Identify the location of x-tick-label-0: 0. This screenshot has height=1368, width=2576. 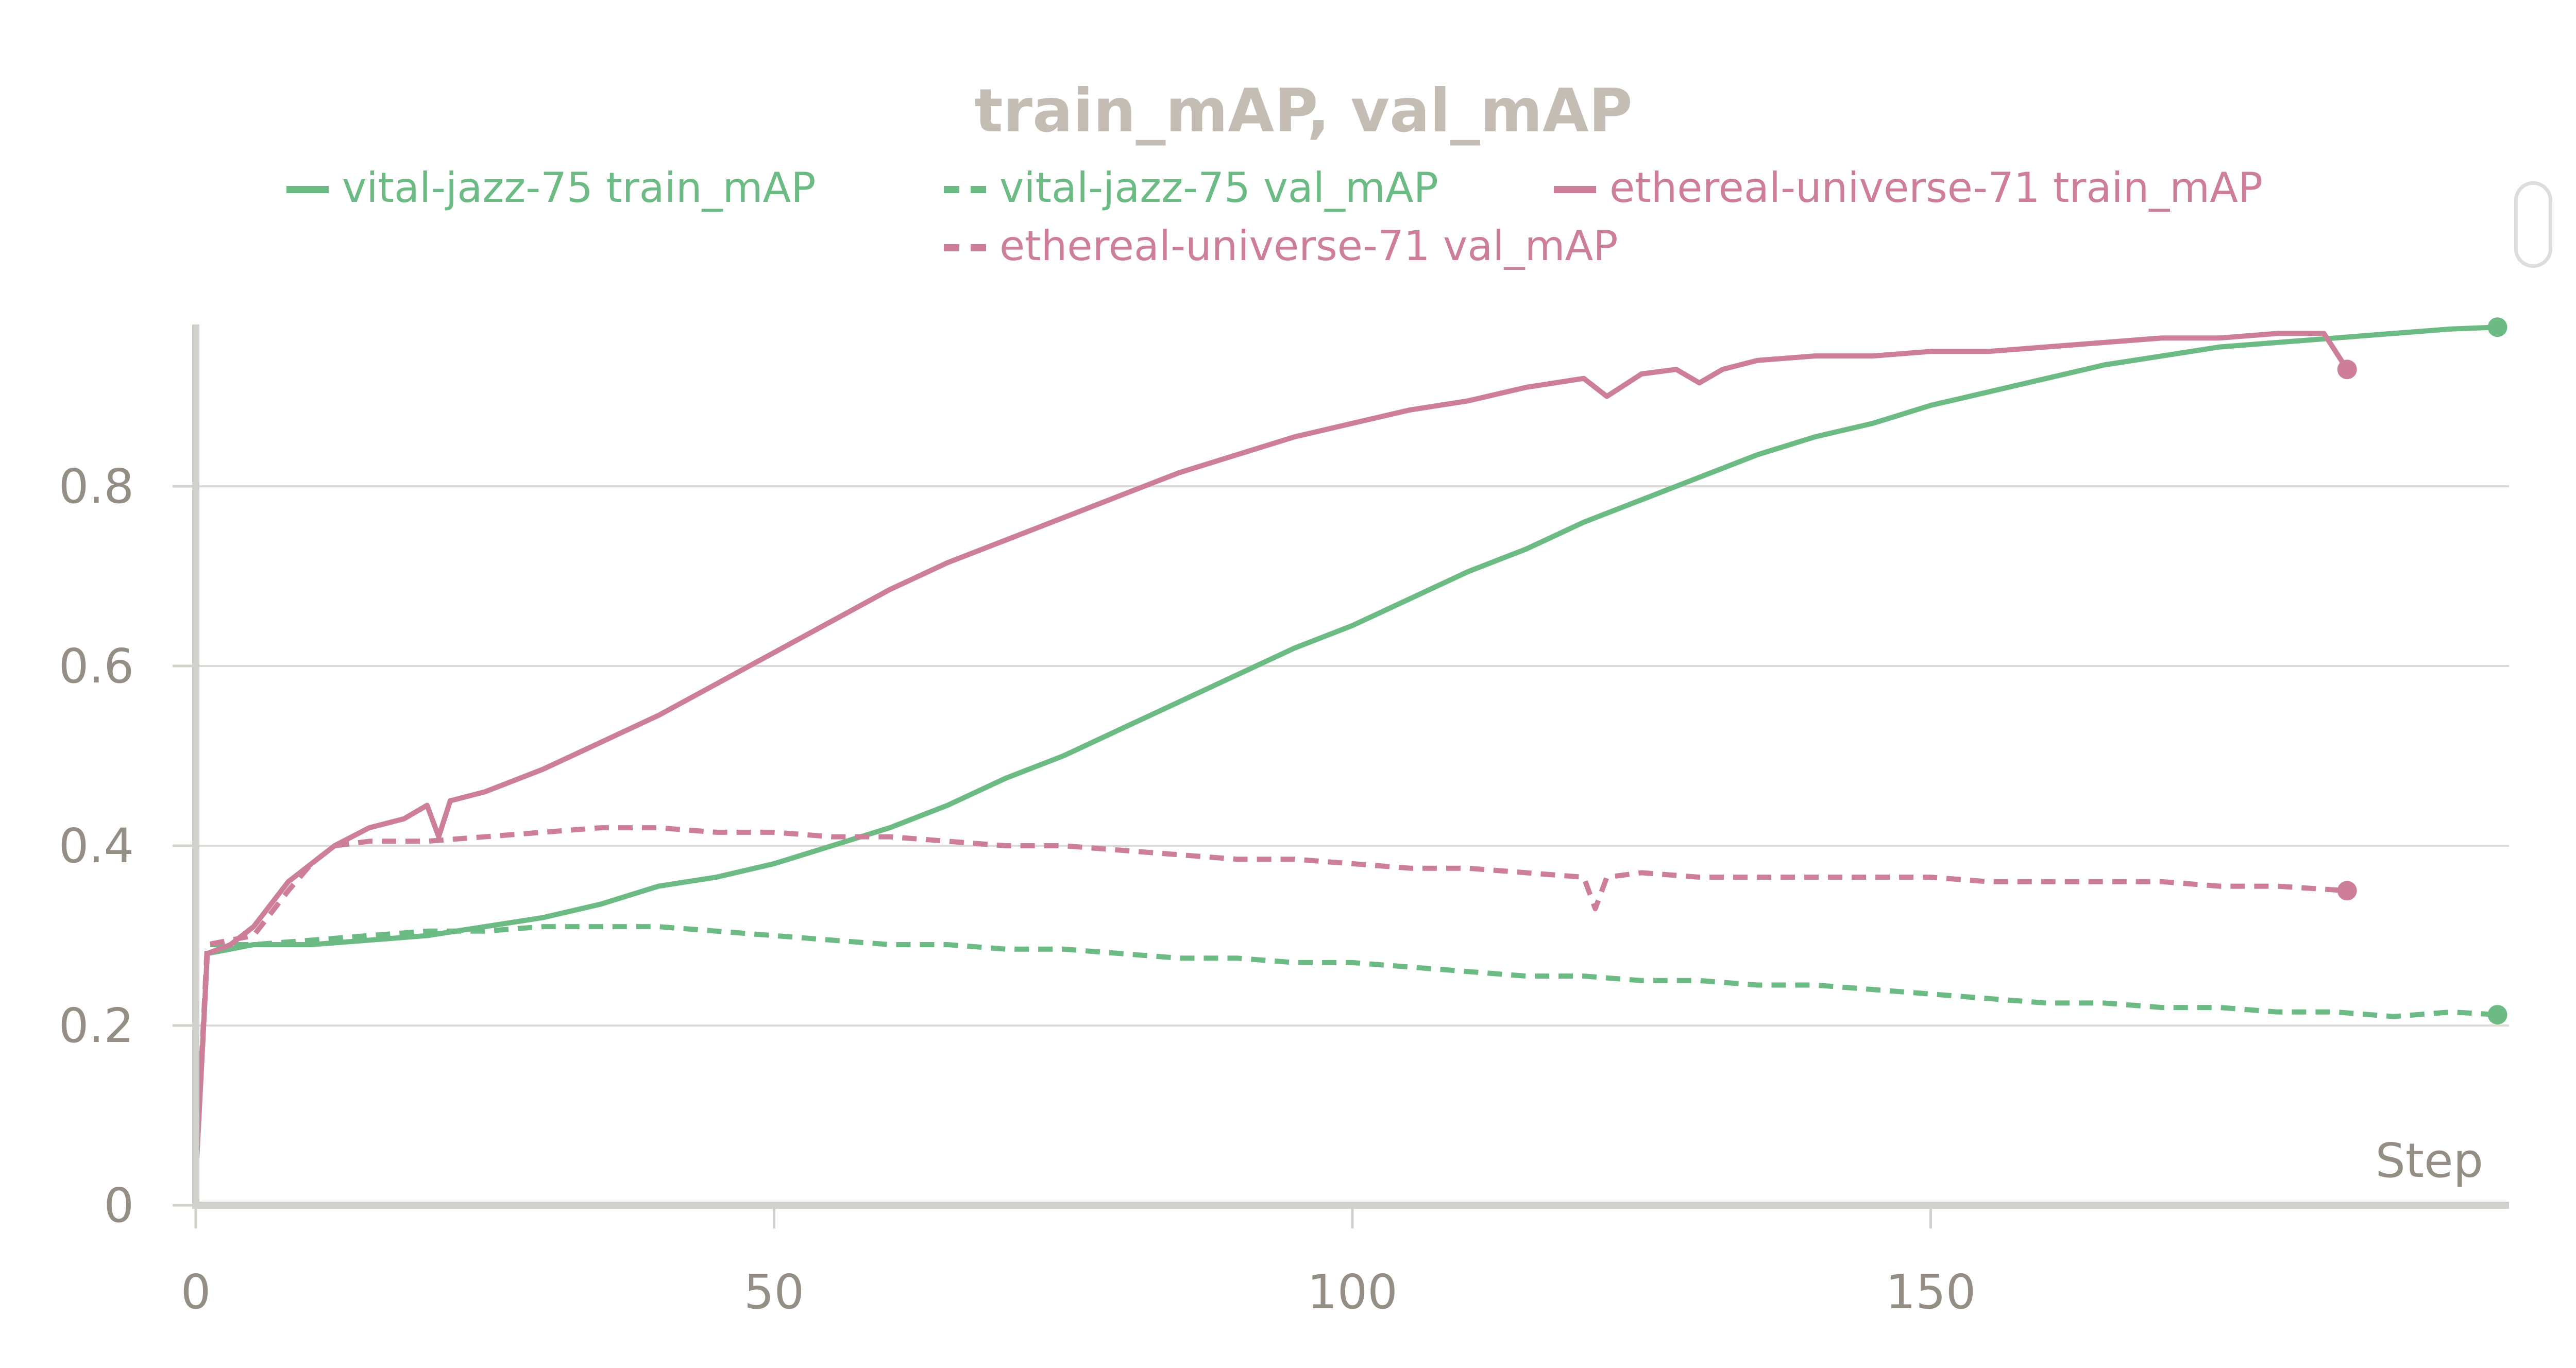
(196, 1292).